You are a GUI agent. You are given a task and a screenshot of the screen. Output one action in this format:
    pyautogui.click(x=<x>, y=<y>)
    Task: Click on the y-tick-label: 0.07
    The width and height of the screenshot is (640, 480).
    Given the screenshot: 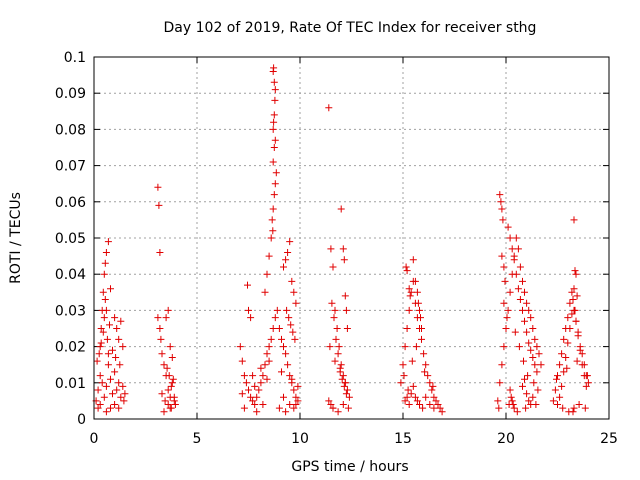 What is the action you would take?
    pyautogui.click(x=70, y=167)
    